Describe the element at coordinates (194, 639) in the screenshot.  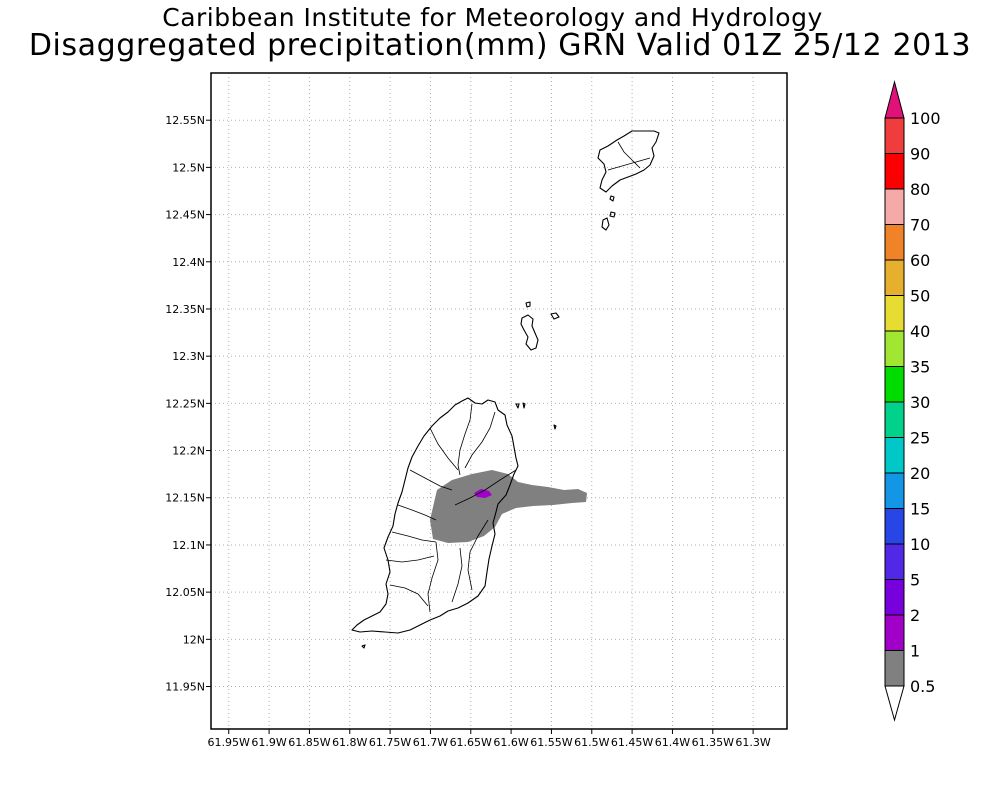
I see `y-tick-label: 12N` at that location.